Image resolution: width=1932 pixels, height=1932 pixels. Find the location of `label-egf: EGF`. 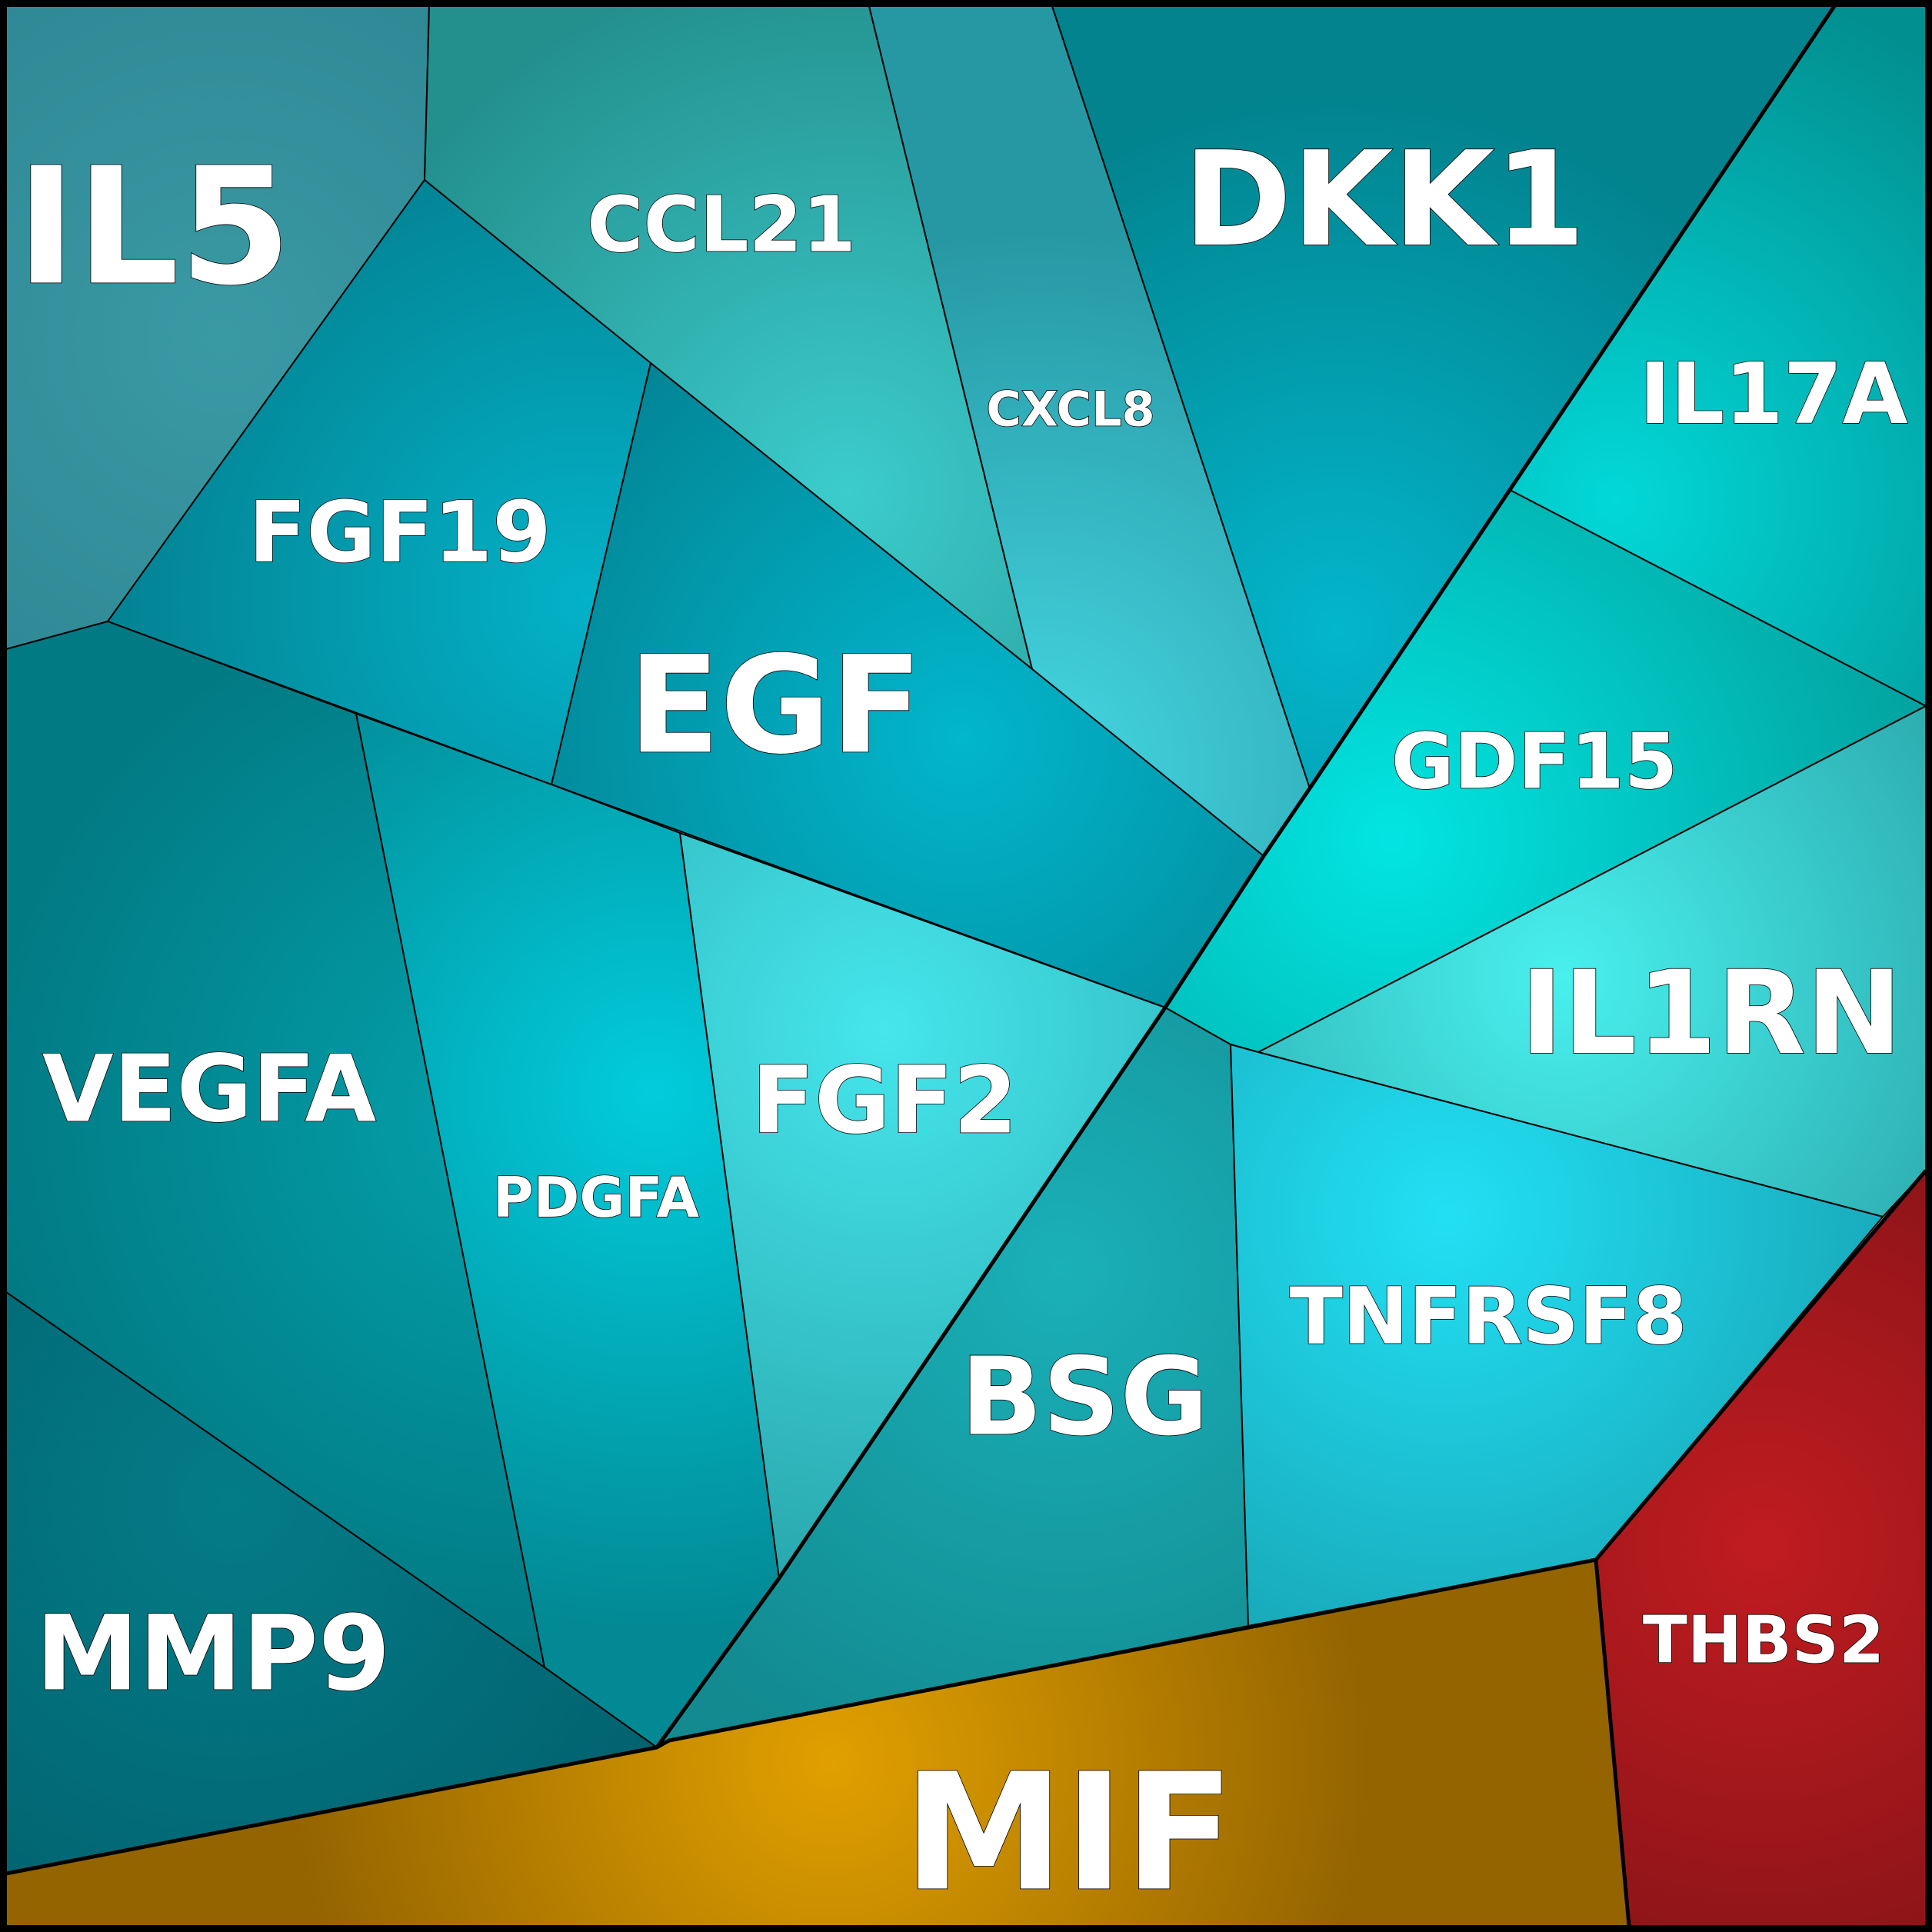

label-egf: EGF is located at coordinates (775, 706).